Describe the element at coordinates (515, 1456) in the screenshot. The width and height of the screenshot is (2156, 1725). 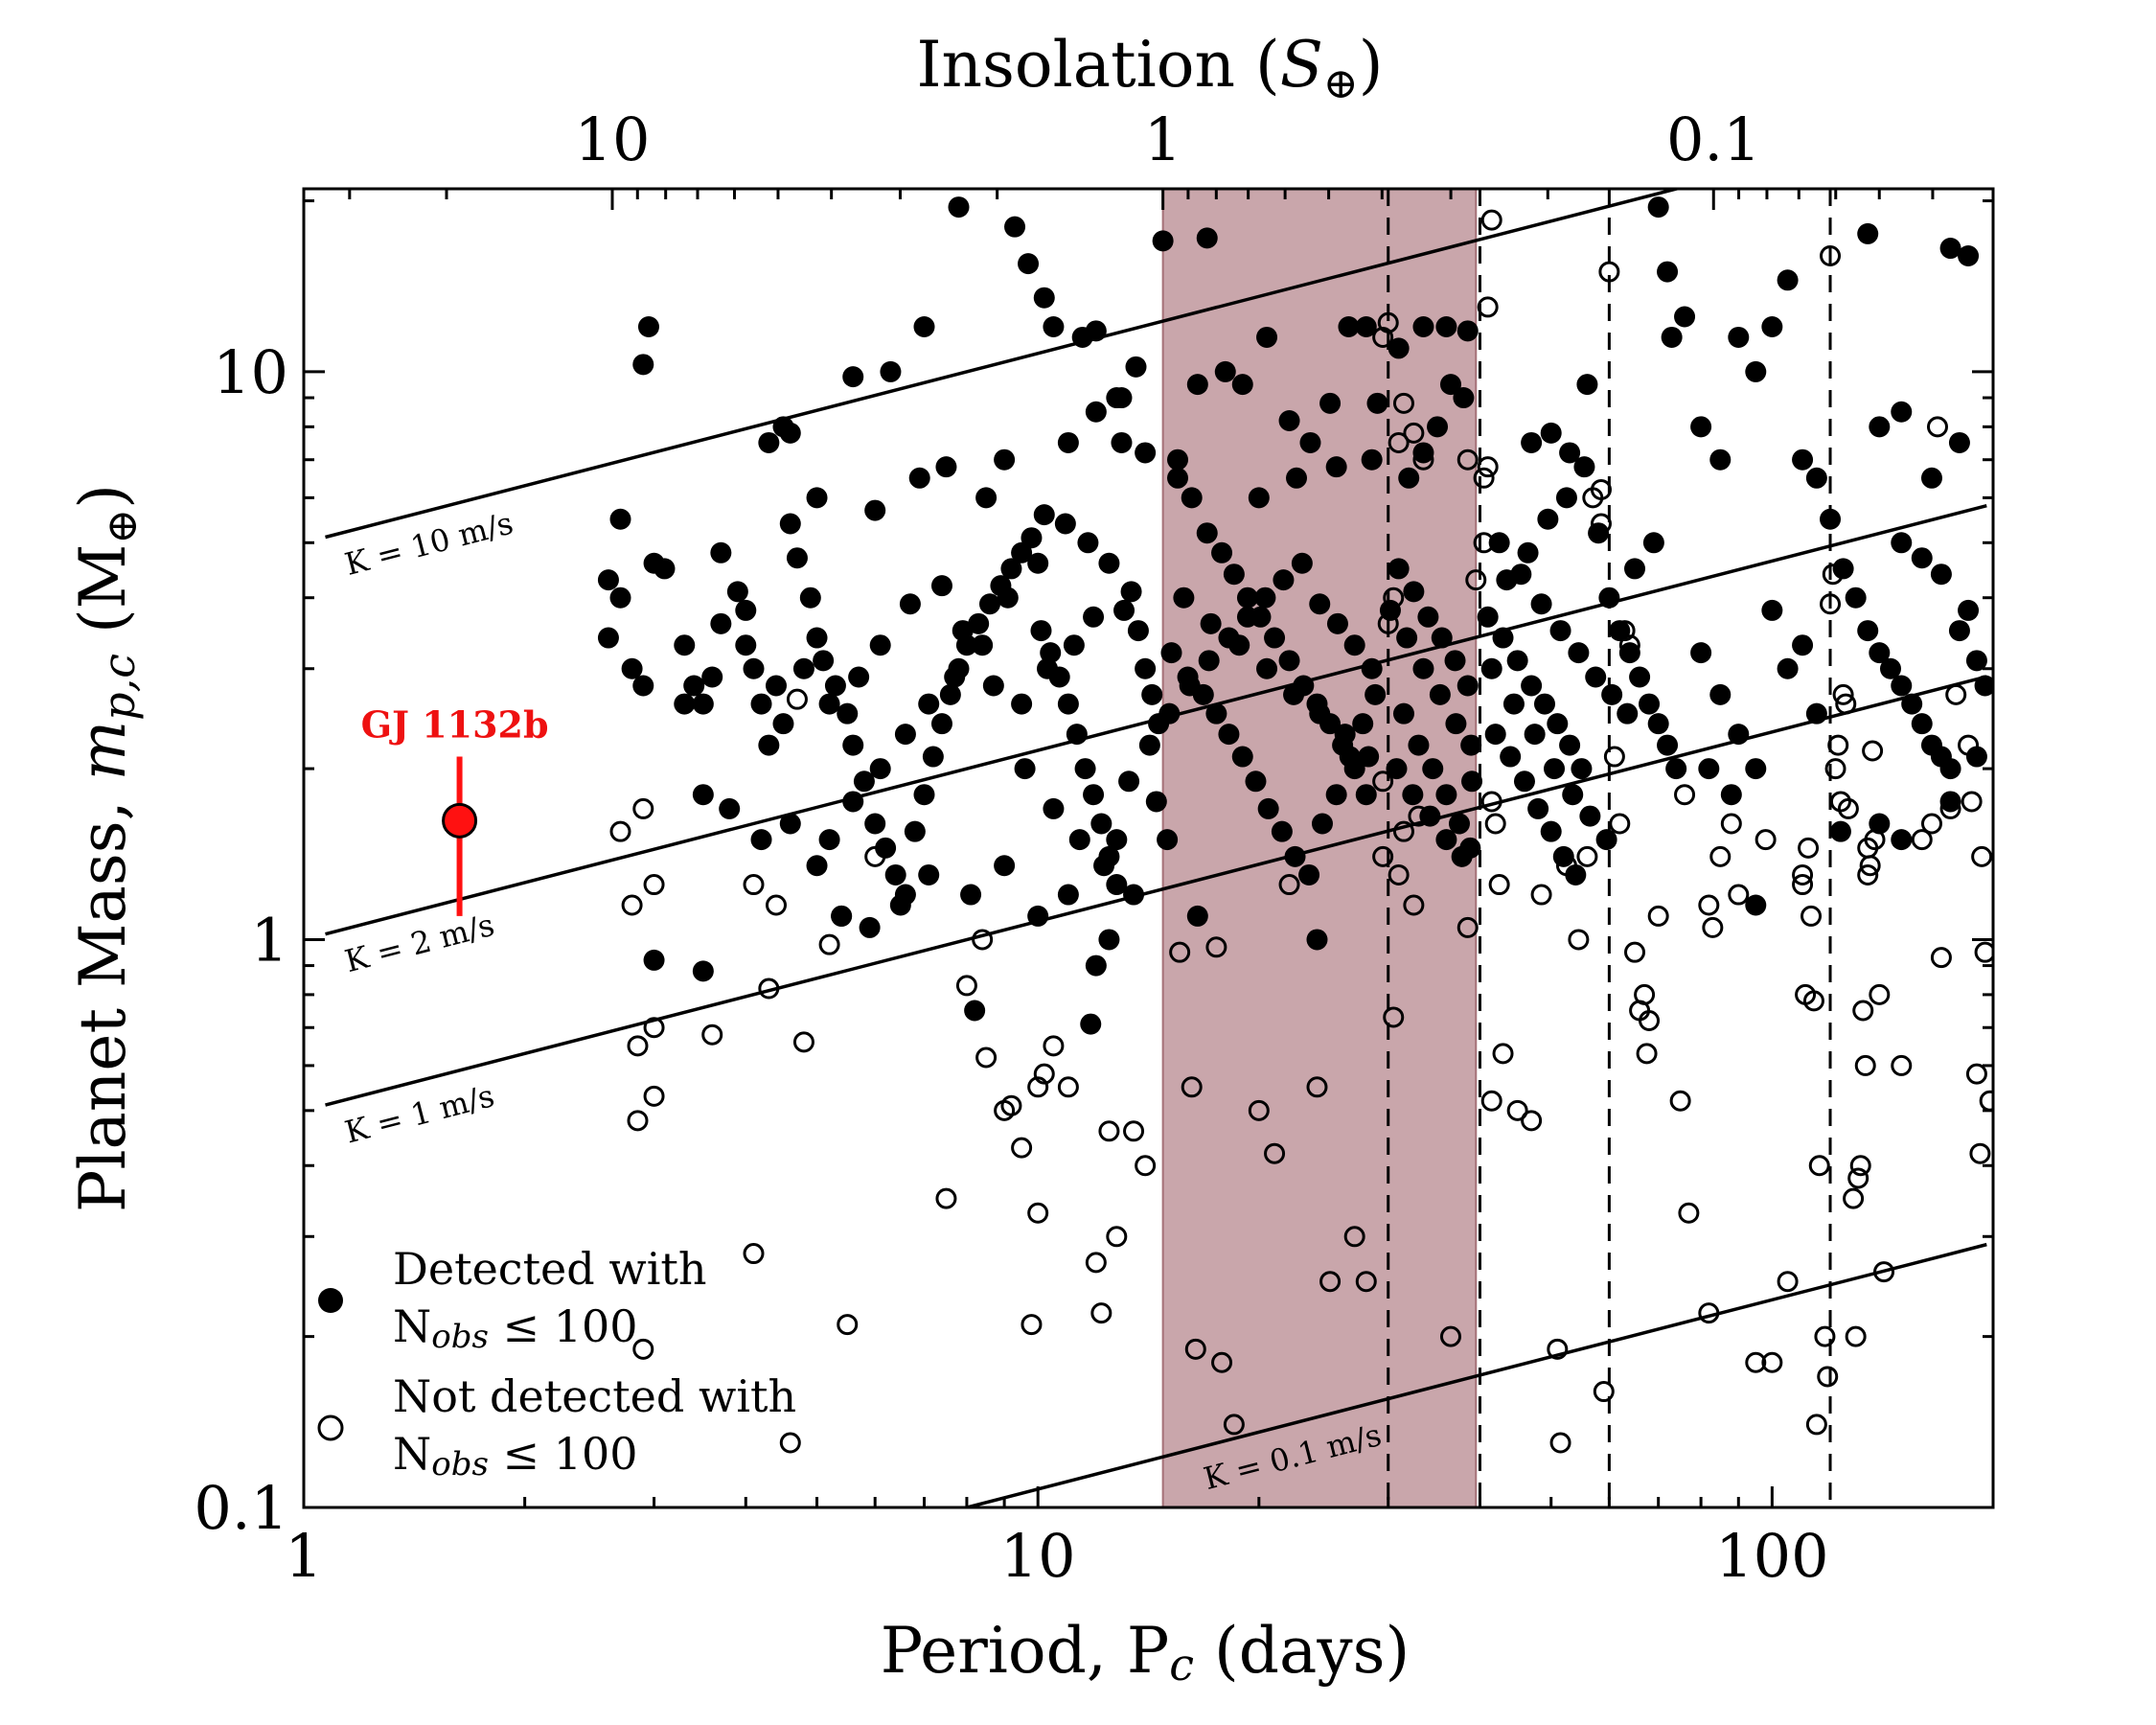
I see `legend-not-detected-line2: Nobs ≤ 100` at that location.